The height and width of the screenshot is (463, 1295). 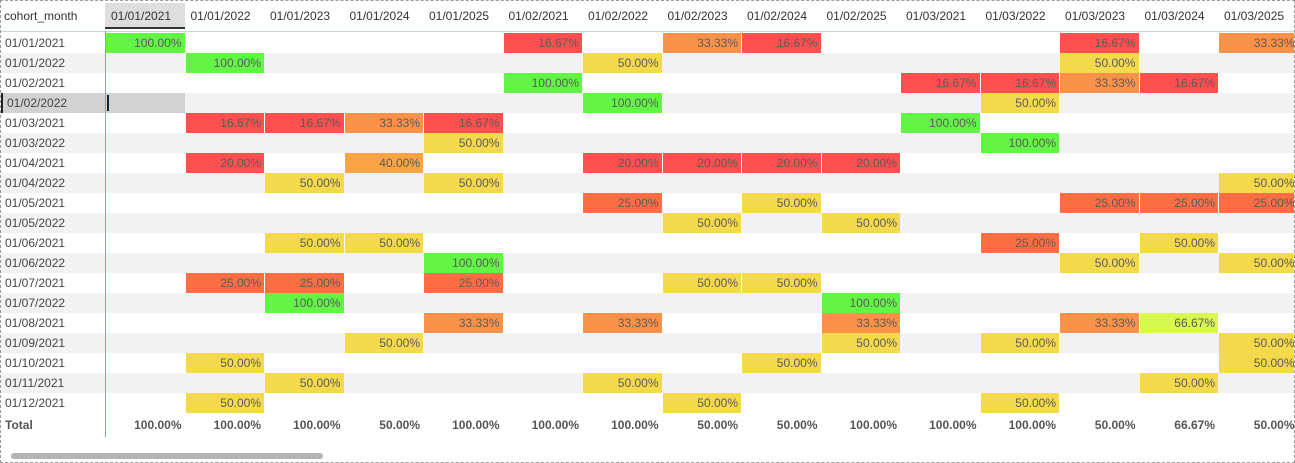 I want to click on row-label: 01/12/2021, so click(x=35, y=403).